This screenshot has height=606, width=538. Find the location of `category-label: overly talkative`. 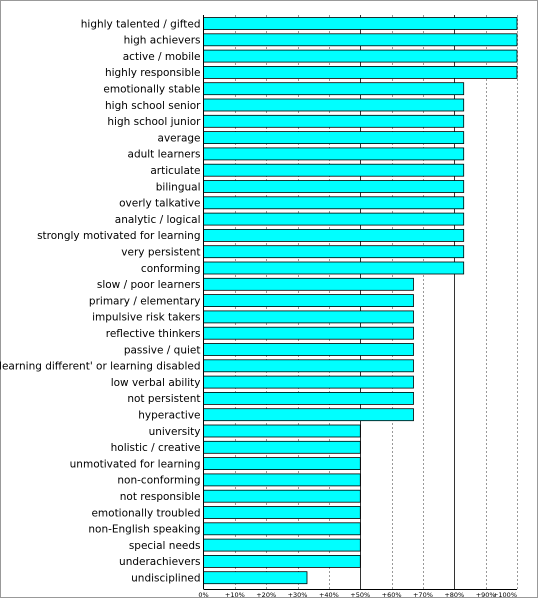

category-label: overly talkative is located at coordinates (159, 204).